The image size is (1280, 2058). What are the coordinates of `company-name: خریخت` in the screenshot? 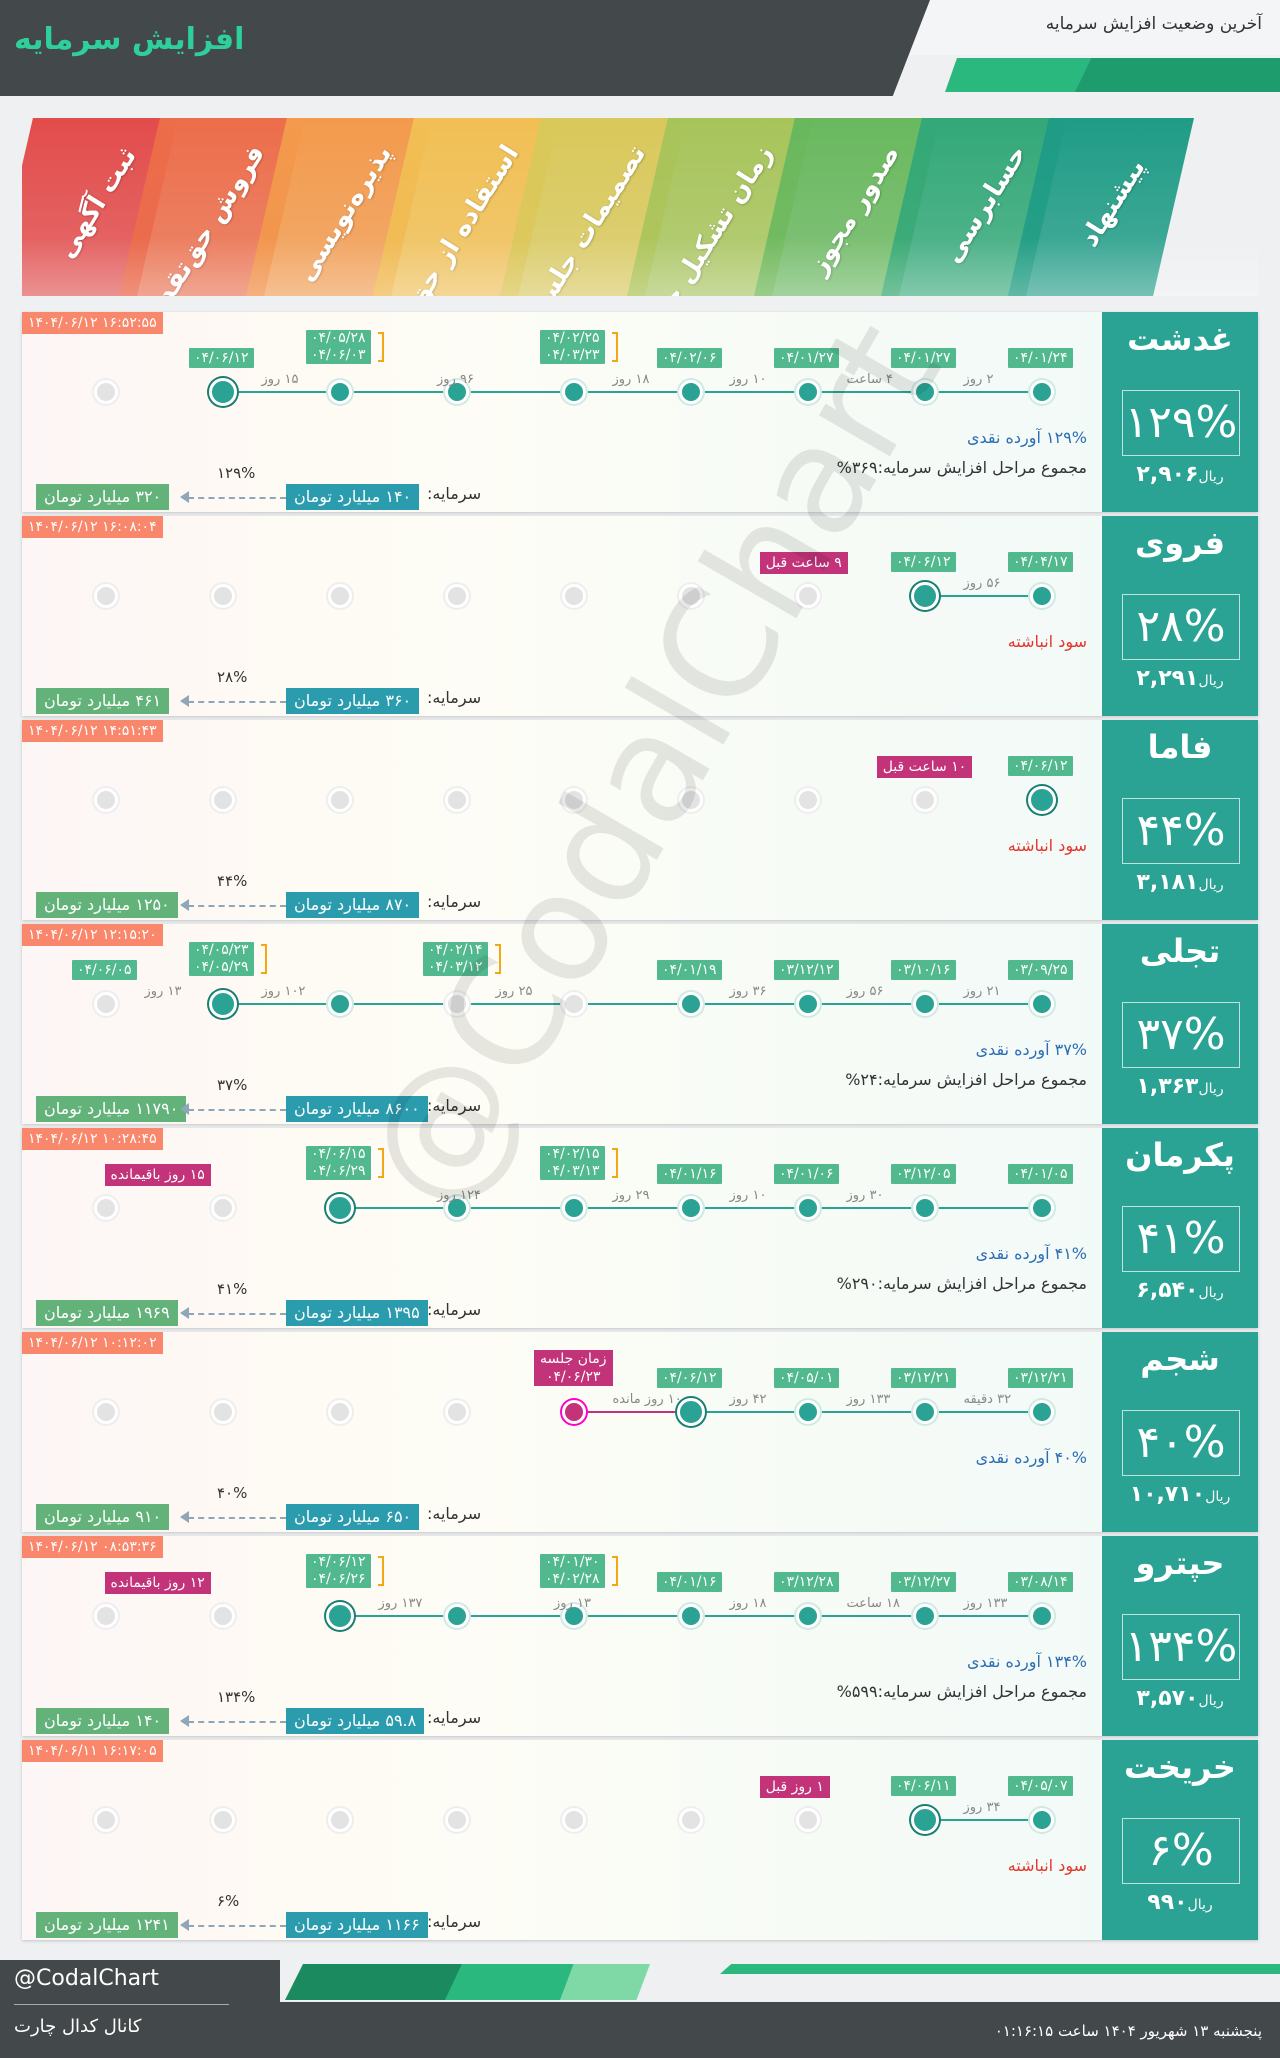 It's located at (1180, 1767).